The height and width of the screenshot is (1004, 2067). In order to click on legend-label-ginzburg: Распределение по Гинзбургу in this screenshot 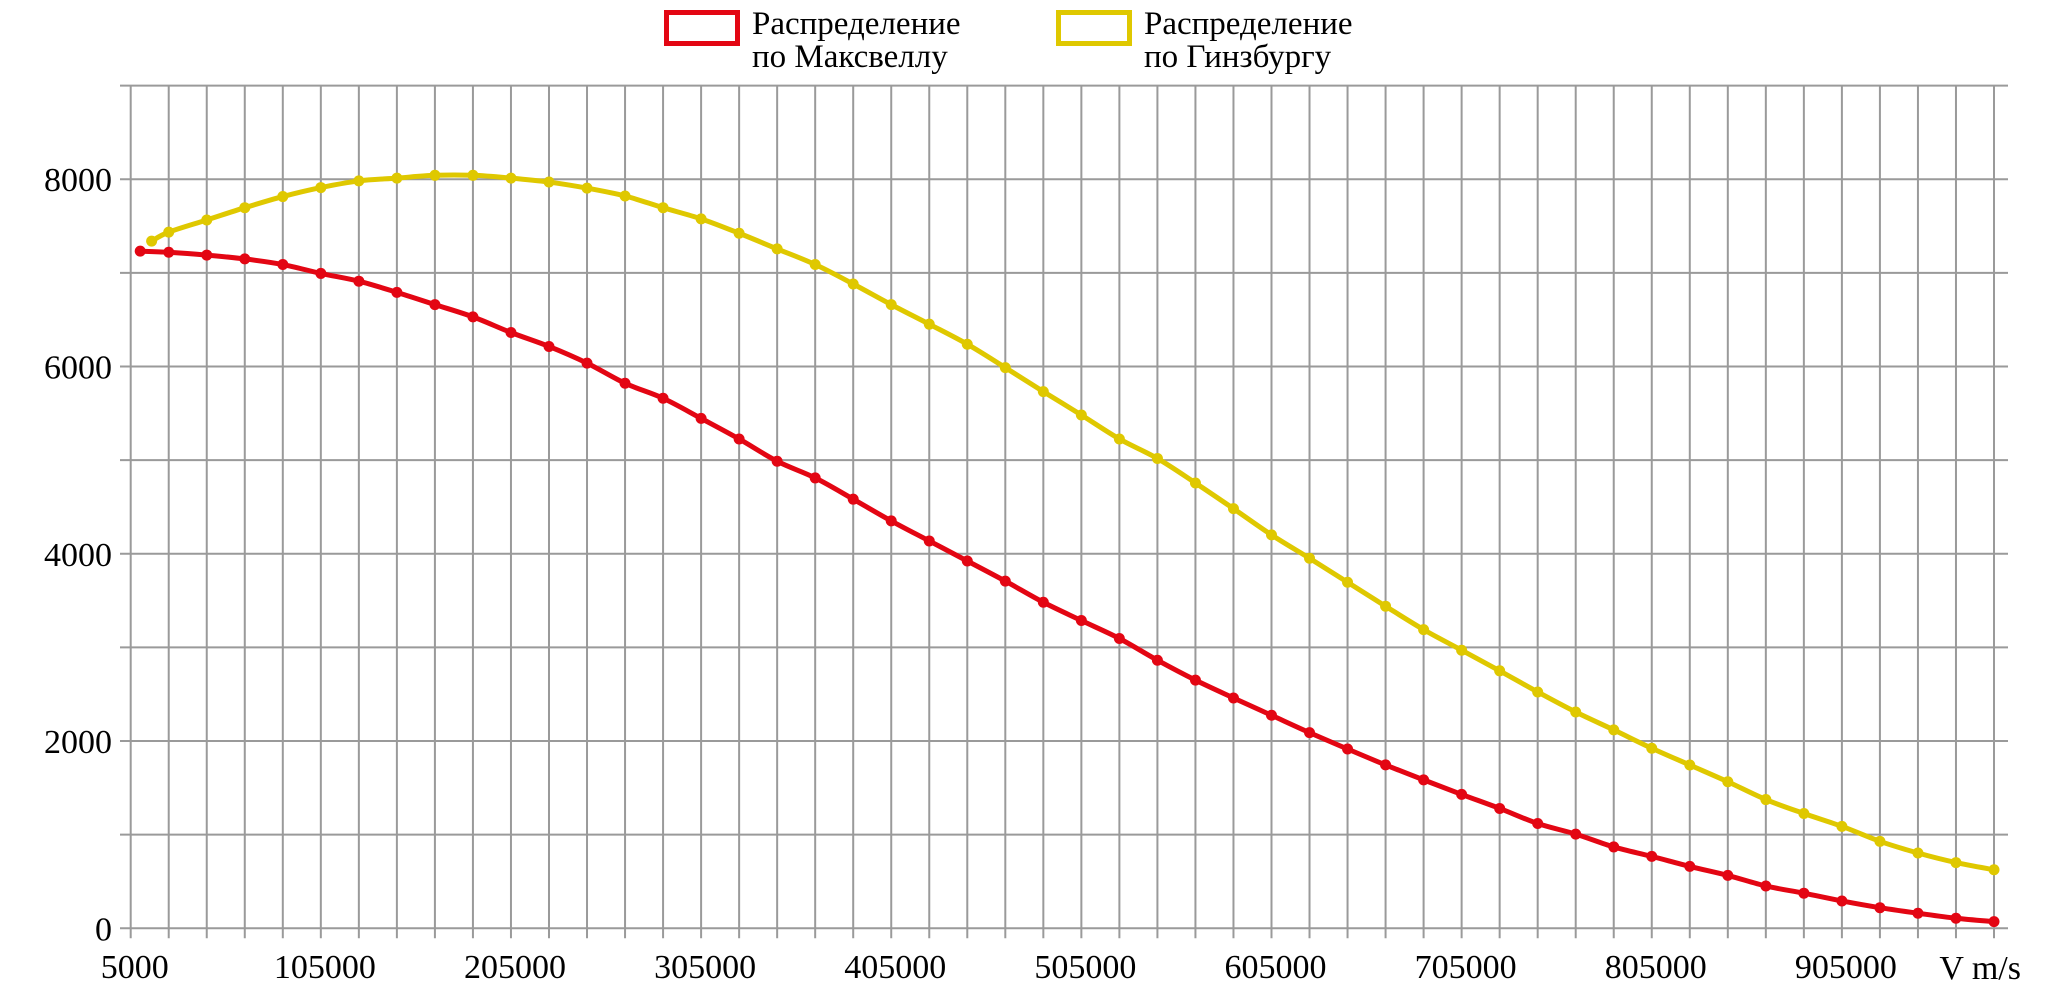, I will do `click(1248, 41)`.